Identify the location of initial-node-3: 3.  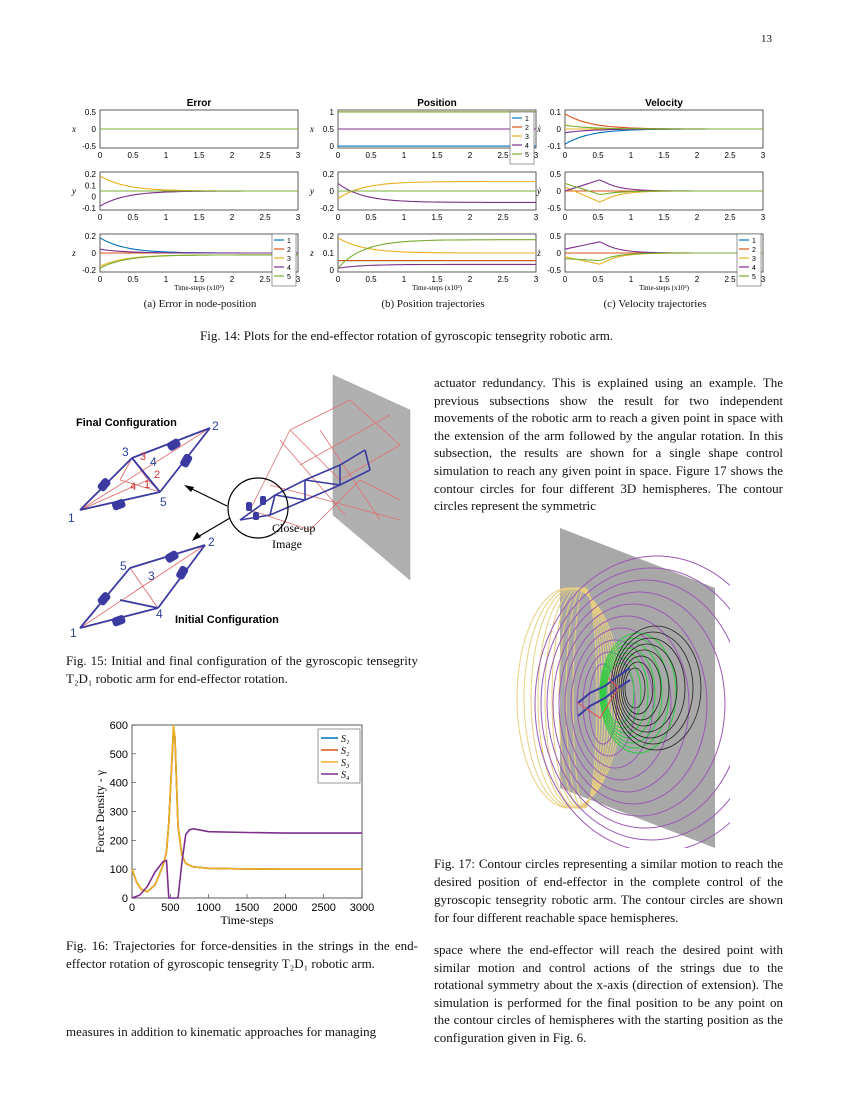
(151, 576).